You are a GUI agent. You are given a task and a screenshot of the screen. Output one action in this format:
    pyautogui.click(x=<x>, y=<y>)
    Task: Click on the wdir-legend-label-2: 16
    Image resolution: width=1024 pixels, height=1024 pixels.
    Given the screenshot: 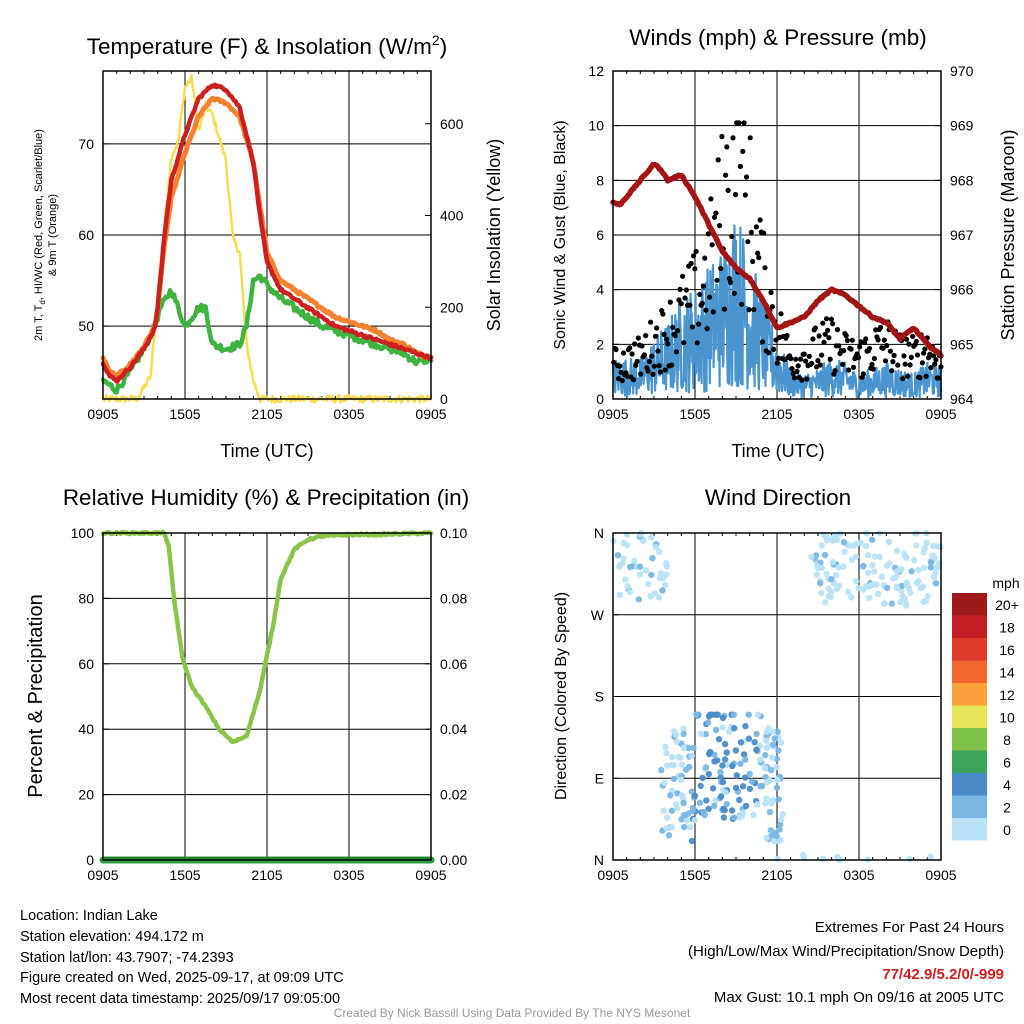 What is the action you would take?
    pyautogui.click(x=1007, y=650)
    